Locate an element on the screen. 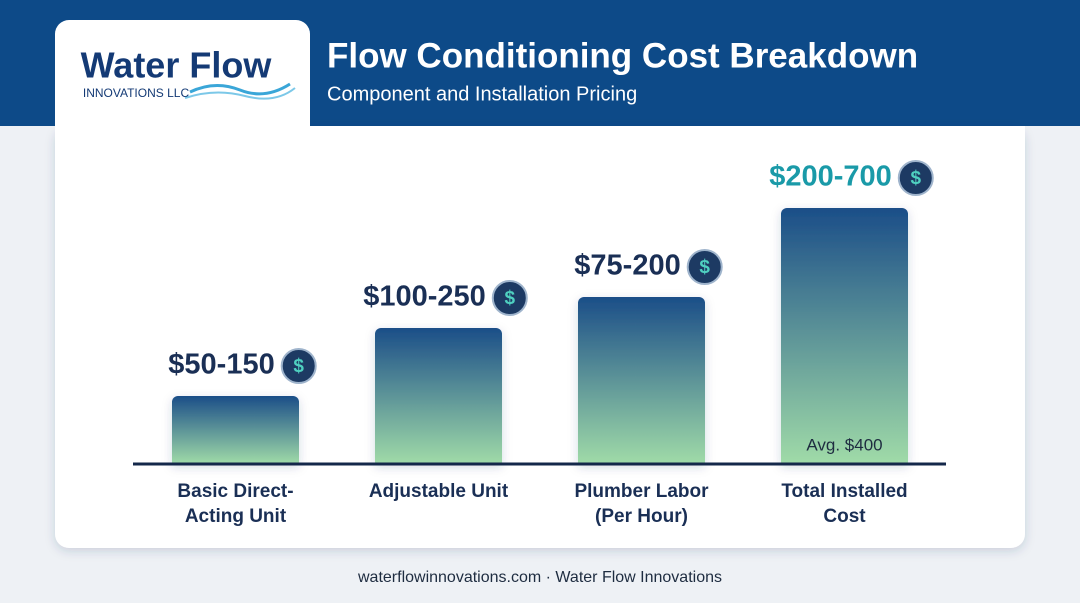 The width and height of the screenshot is (1080, 603). category-label: Basic Direct- is located at coordinates (235, 491).